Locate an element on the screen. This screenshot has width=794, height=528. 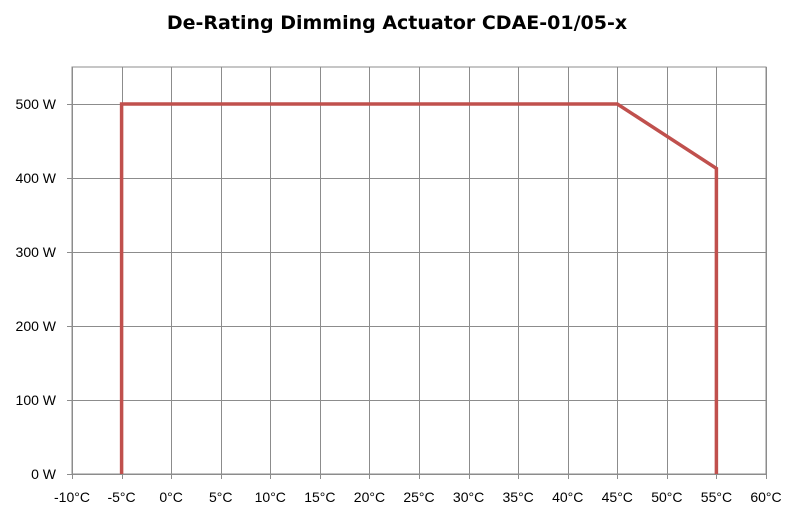
x-tick-label: 0°C is located at coordinates (171, 497).